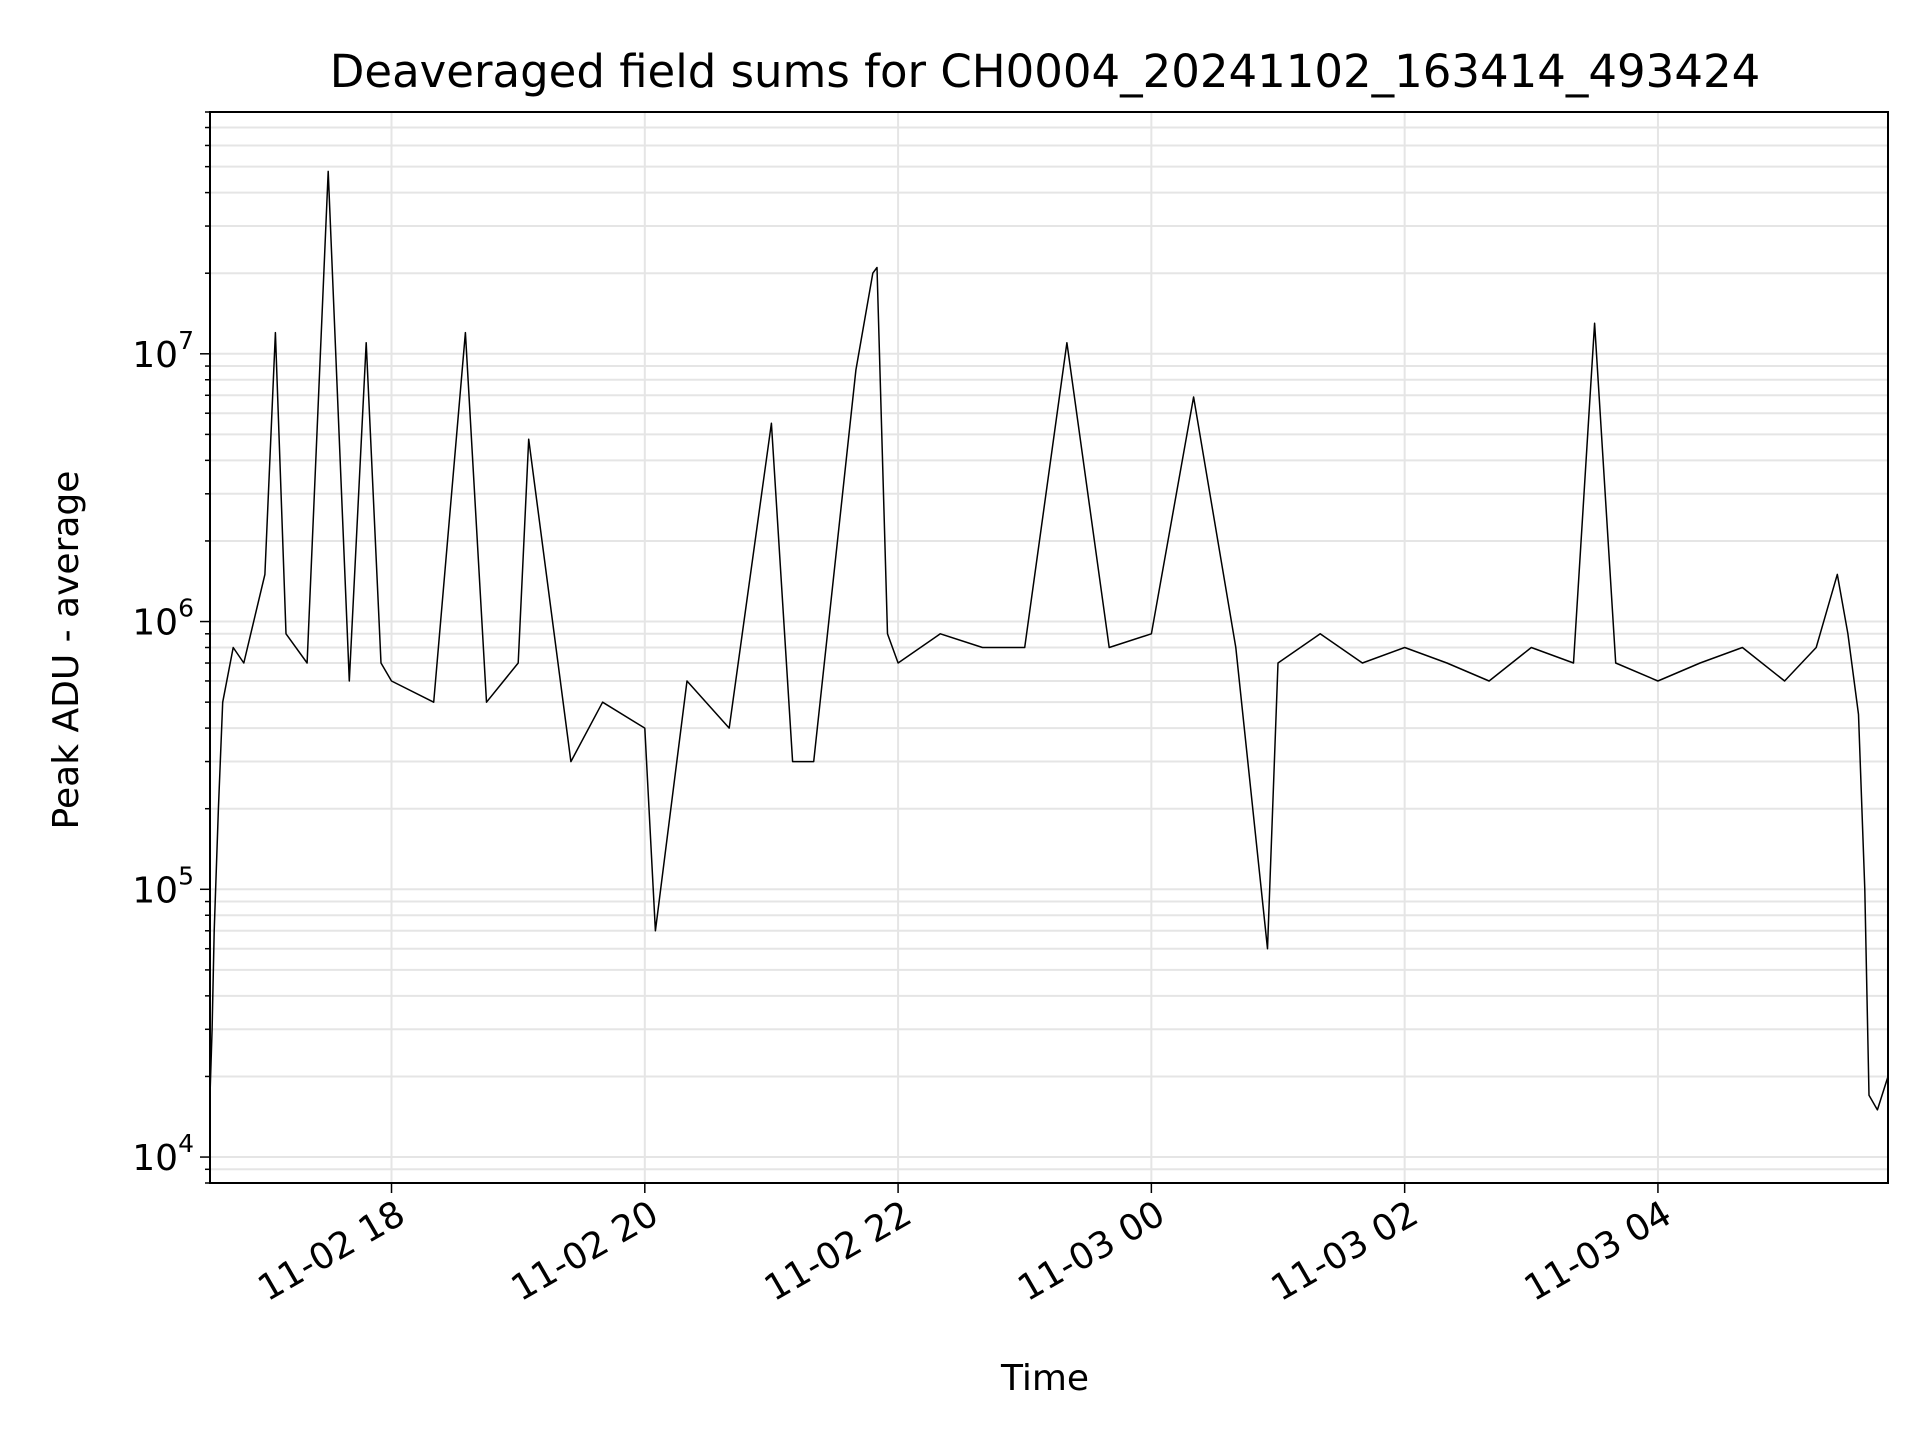  I want to click on y-tick-label: 10⁵, so click(163, 886).